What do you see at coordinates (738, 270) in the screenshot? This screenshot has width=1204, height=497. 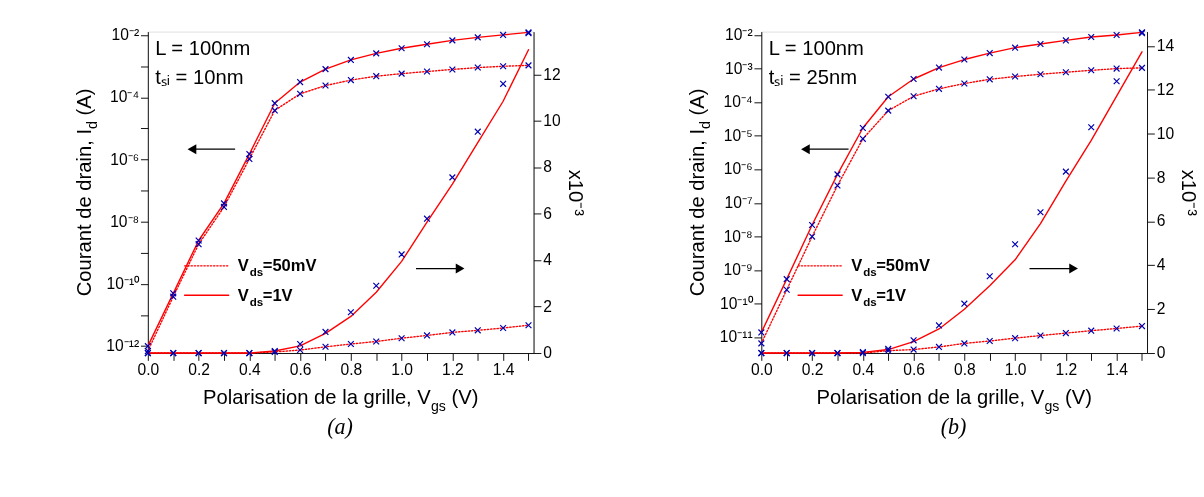 I see `y-tick-label: 10⁻⁹` at bounding box center [738, 270].